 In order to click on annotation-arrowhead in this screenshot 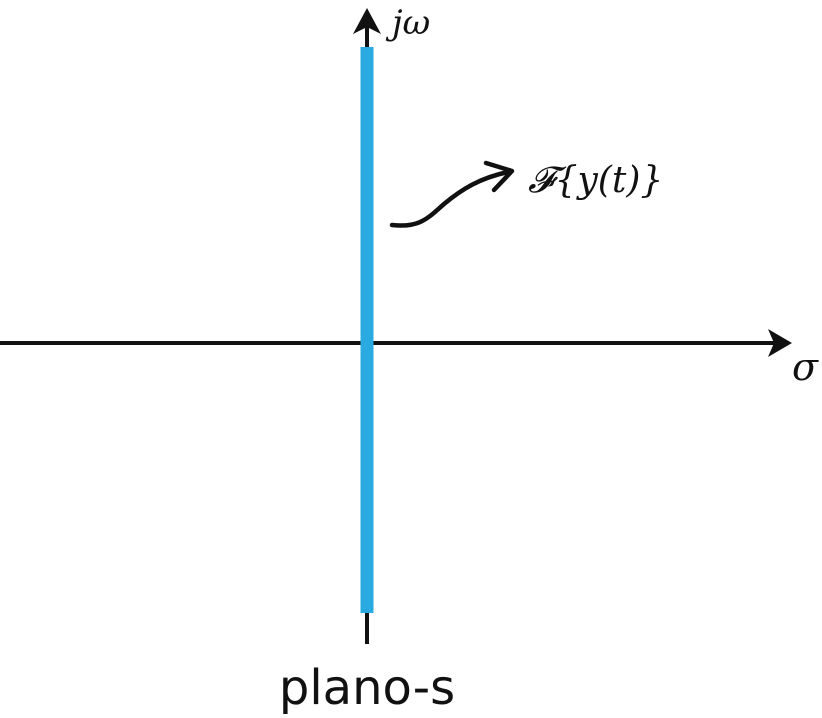, I will do `click(499, 176)`.